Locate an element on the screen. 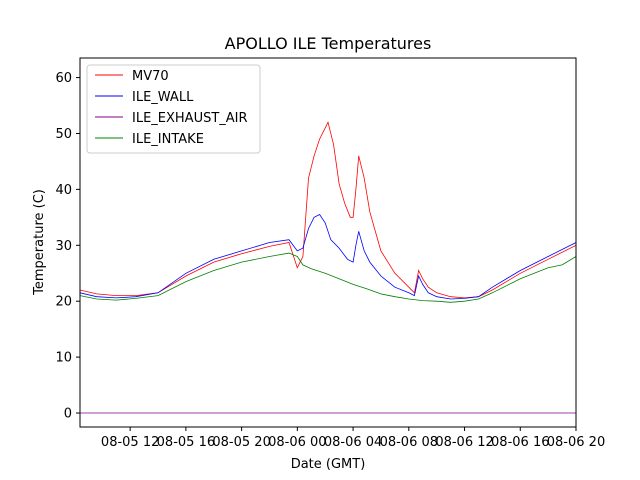 The width and height of the screenshot is (640, 480). x-axis-label: Date (GMT) is located at coordinates (328, 464).